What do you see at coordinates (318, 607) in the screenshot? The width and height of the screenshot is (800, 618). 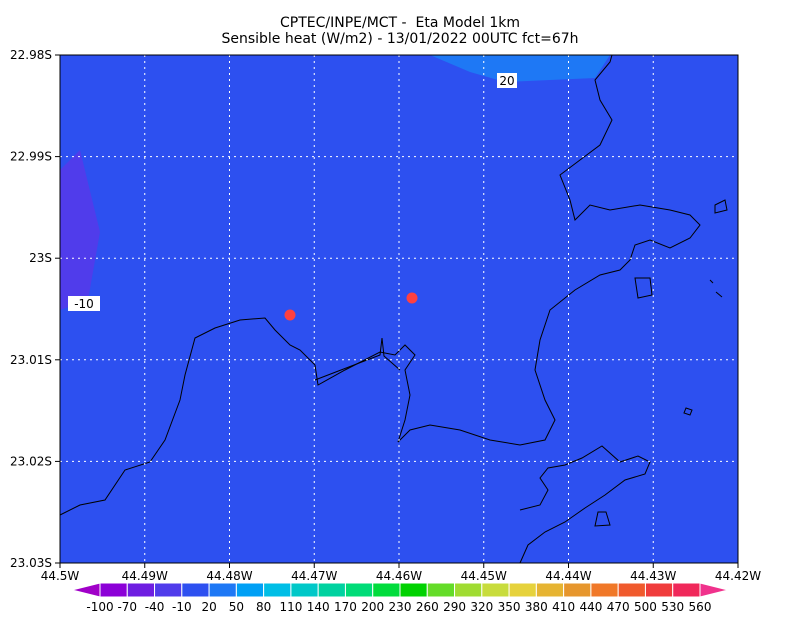 I see `colorbar-label: 140` at bounding box center [318, 607].